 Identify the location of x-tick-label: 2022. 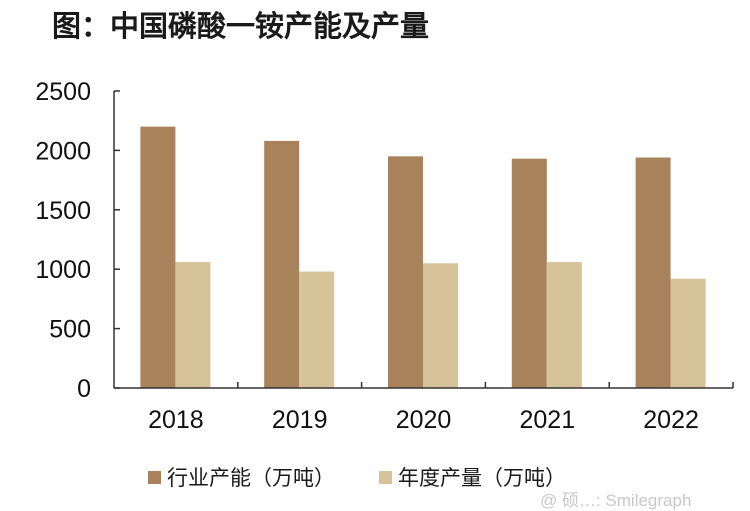
(671, 420).